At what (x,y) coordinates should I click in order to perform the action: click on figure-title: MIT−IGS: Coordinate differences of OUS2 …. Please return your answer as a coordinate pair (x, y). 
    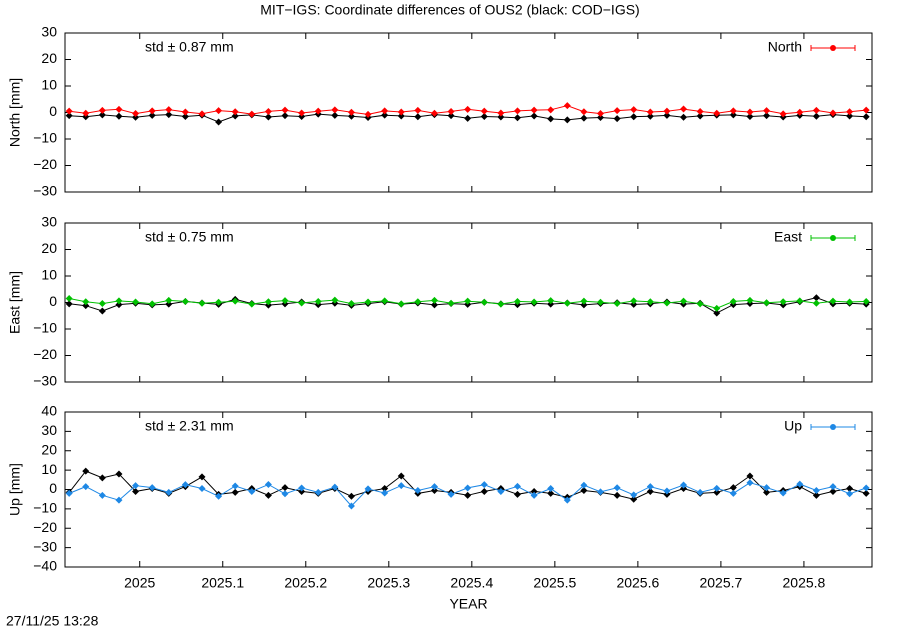
    Looking at the image, I should click on (449, 10).